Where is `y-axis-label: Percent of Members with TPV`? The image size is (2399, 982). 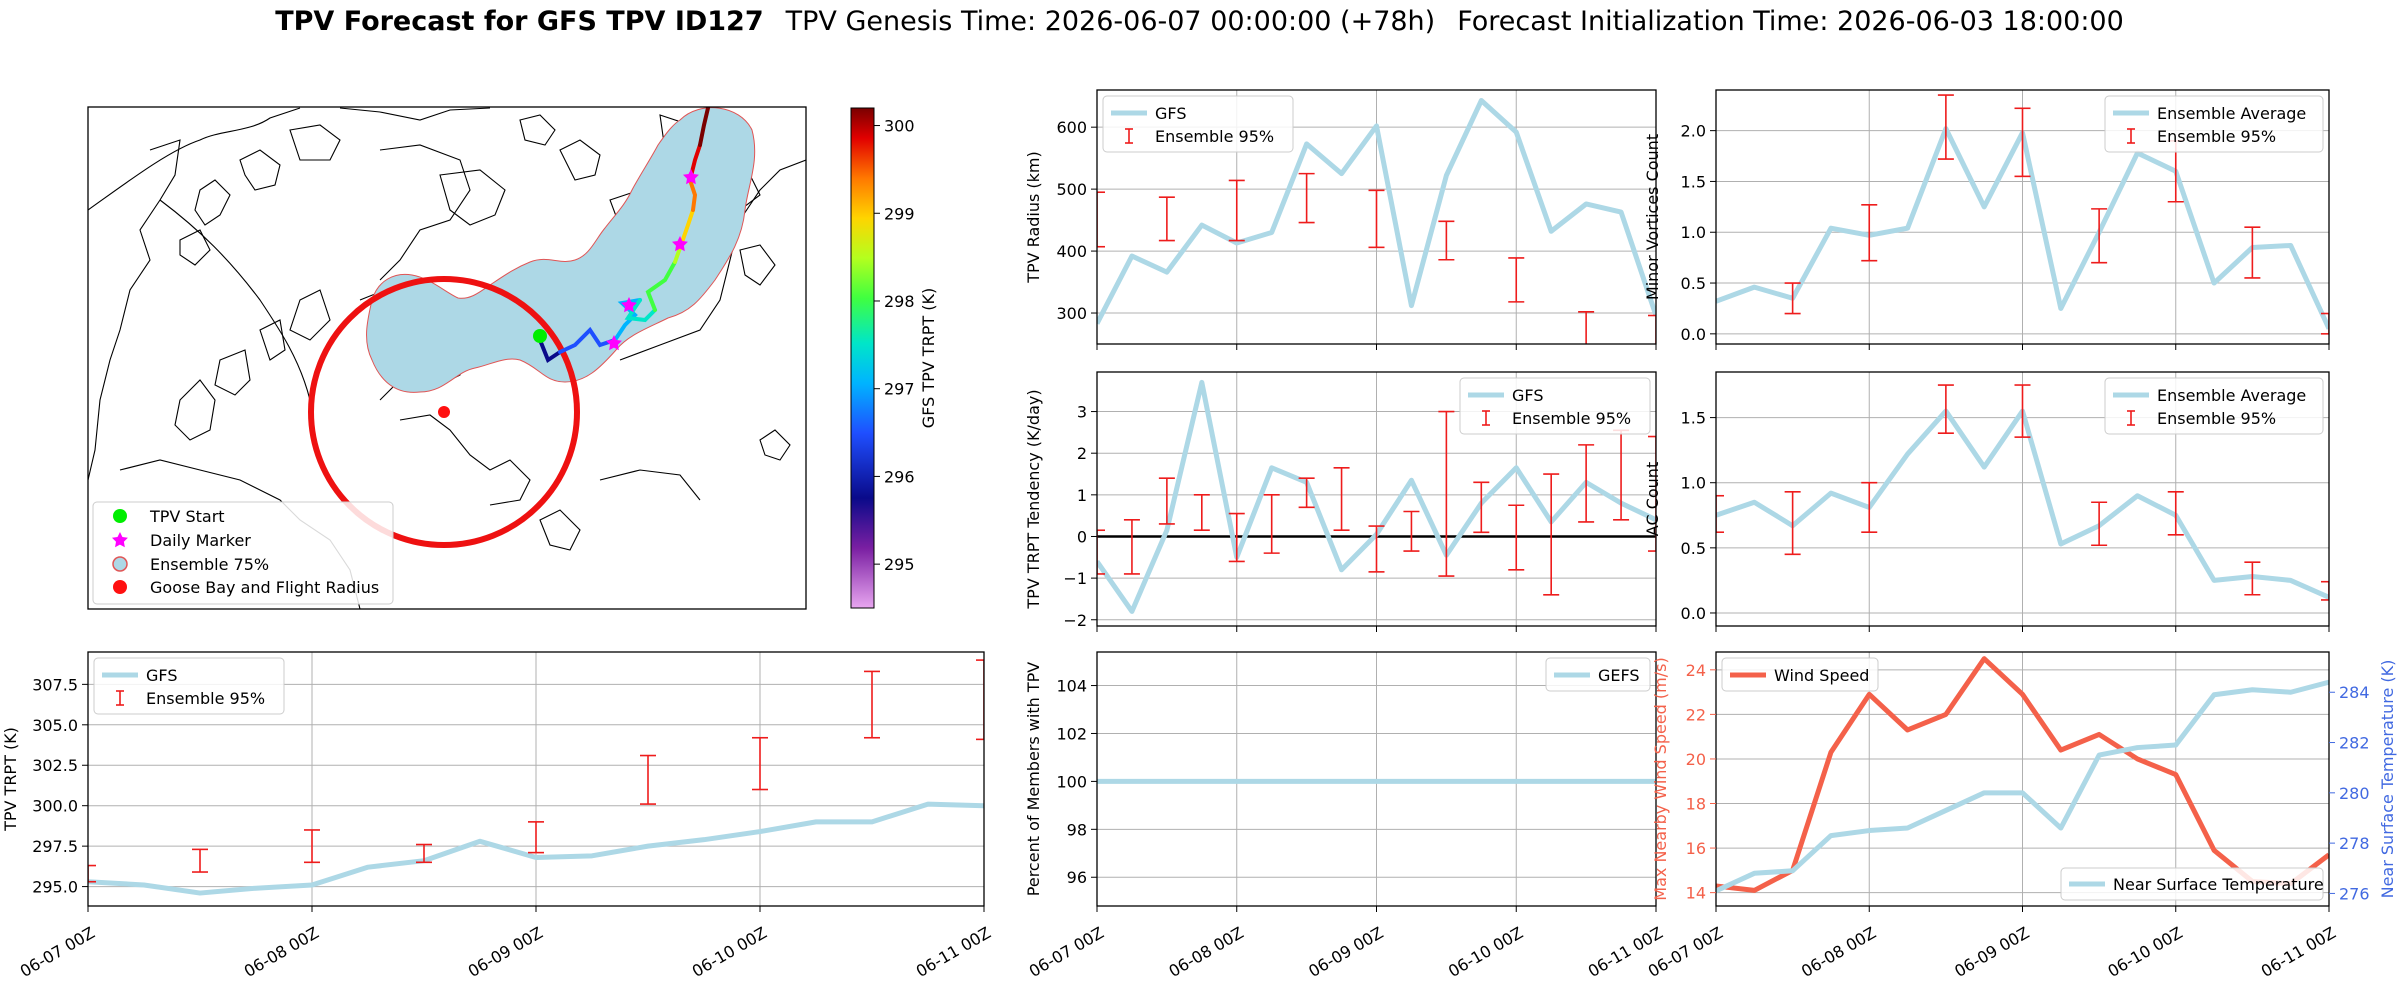
y-axis-label: Percent of Members with TPV is located at coordinates (1033, 779).